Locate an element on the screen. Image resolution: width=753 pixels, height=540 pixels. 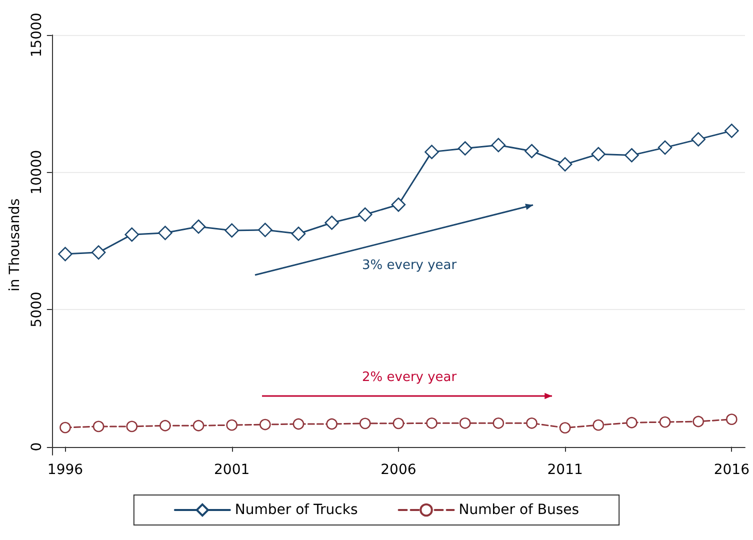
legend-label: Number of Trucks is located at coordinates (296, 510).